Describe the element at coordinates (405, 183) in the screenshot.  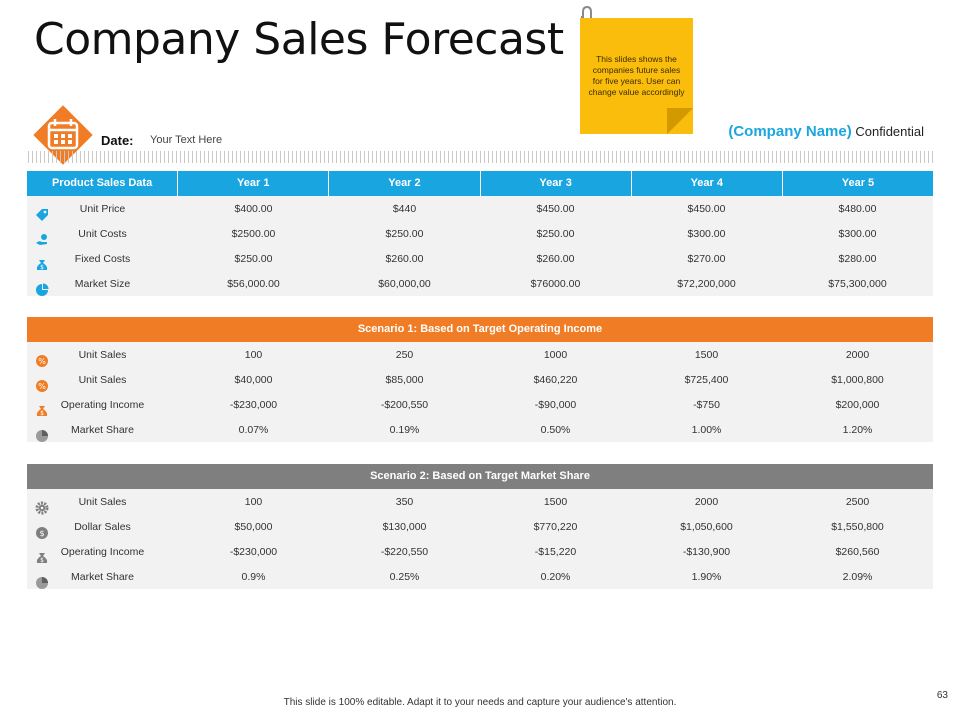
I see `column-header: Year 2` at that location.